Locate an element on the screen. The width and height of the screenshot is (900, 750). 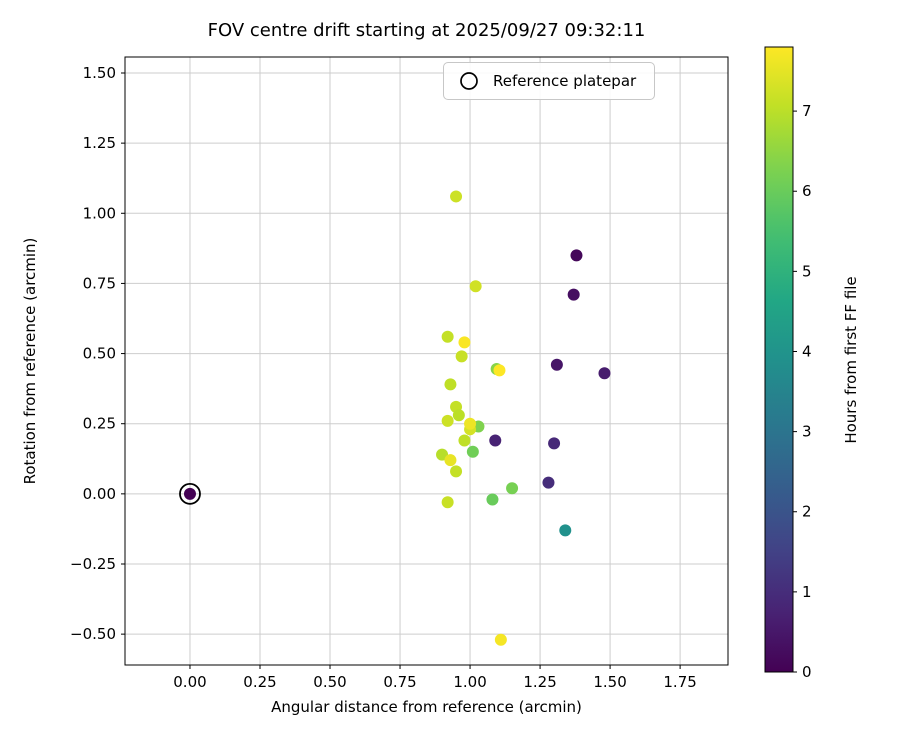
y-axis-ticks: −0.50 −0.25 0.00 0.25 0.50 0.75 1.00 1.25 1.50 is located at coordinates (97, 353).